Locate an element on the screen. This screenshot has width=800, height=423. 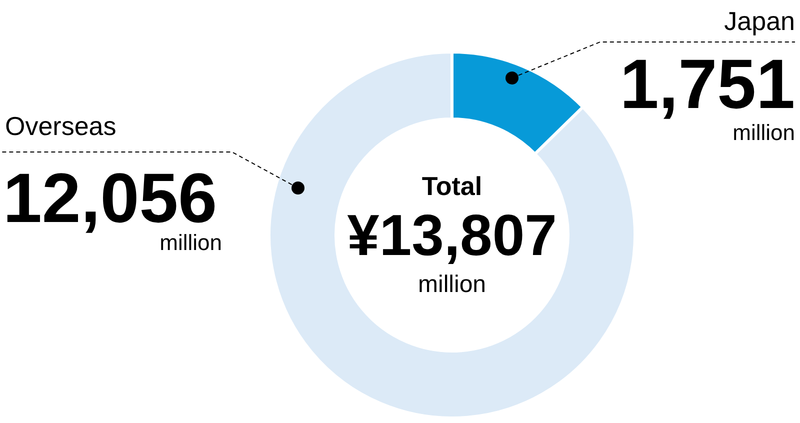
slice-label: Overseas is located at coordinates (60, 126).